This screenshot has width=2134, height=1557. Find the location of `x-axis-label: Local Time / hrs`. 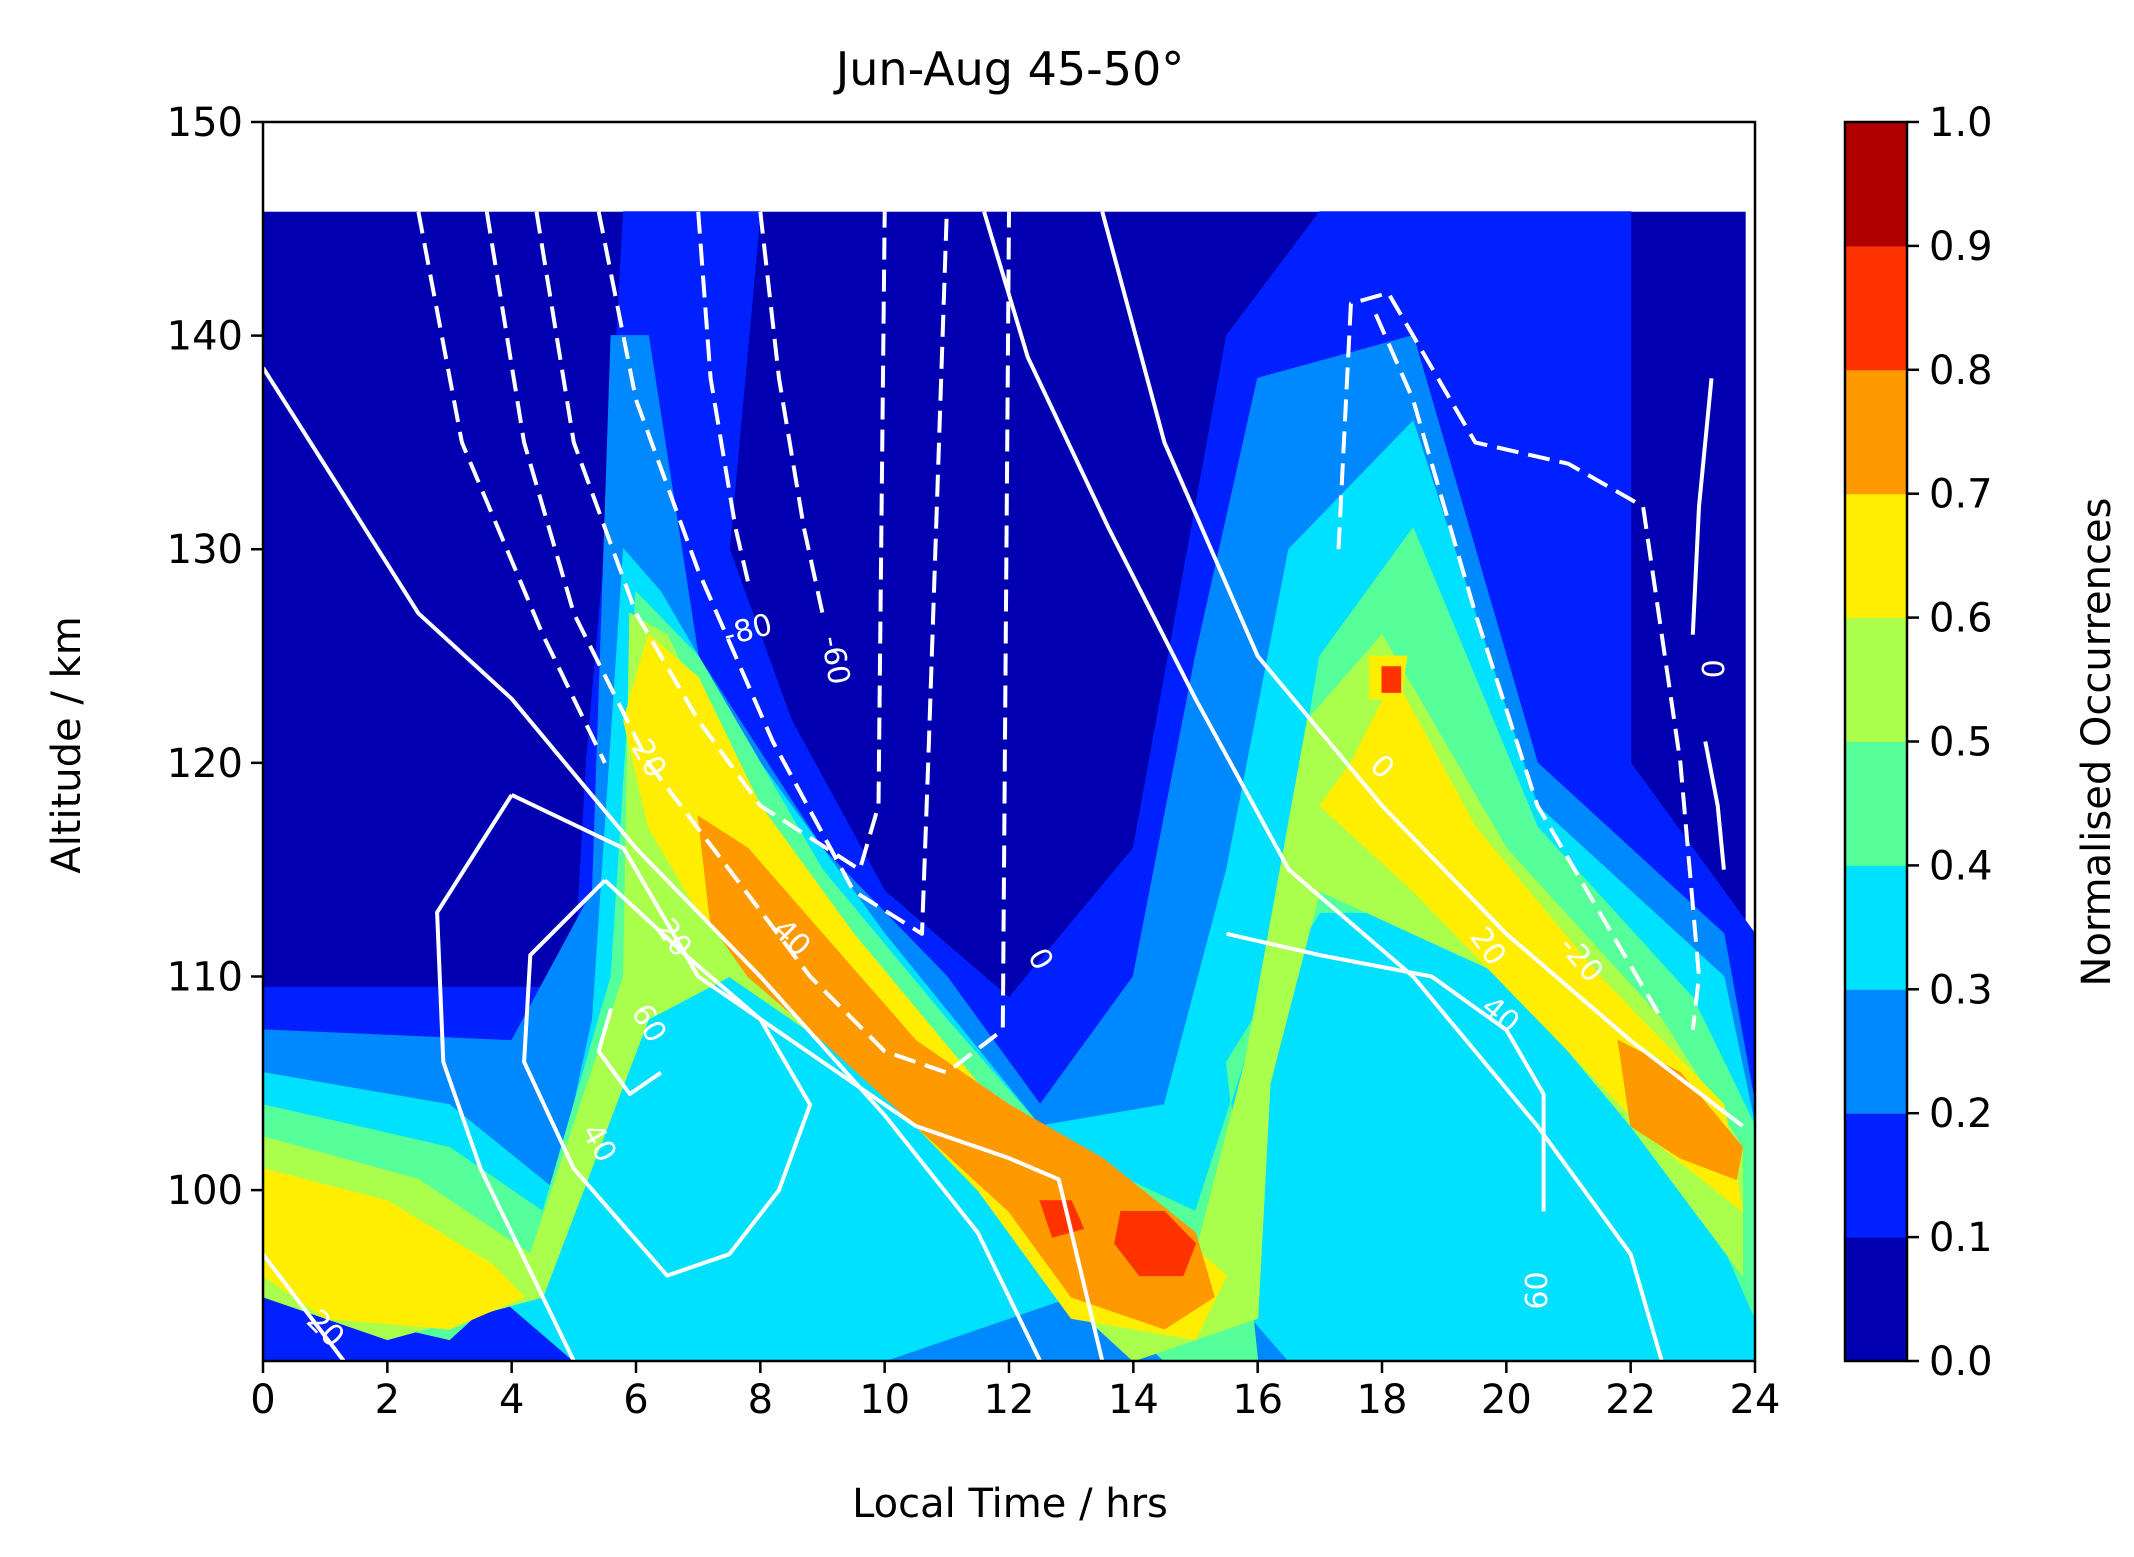

x-axis-label: Local Time / hrs is located at coordinates (1010, 1504).